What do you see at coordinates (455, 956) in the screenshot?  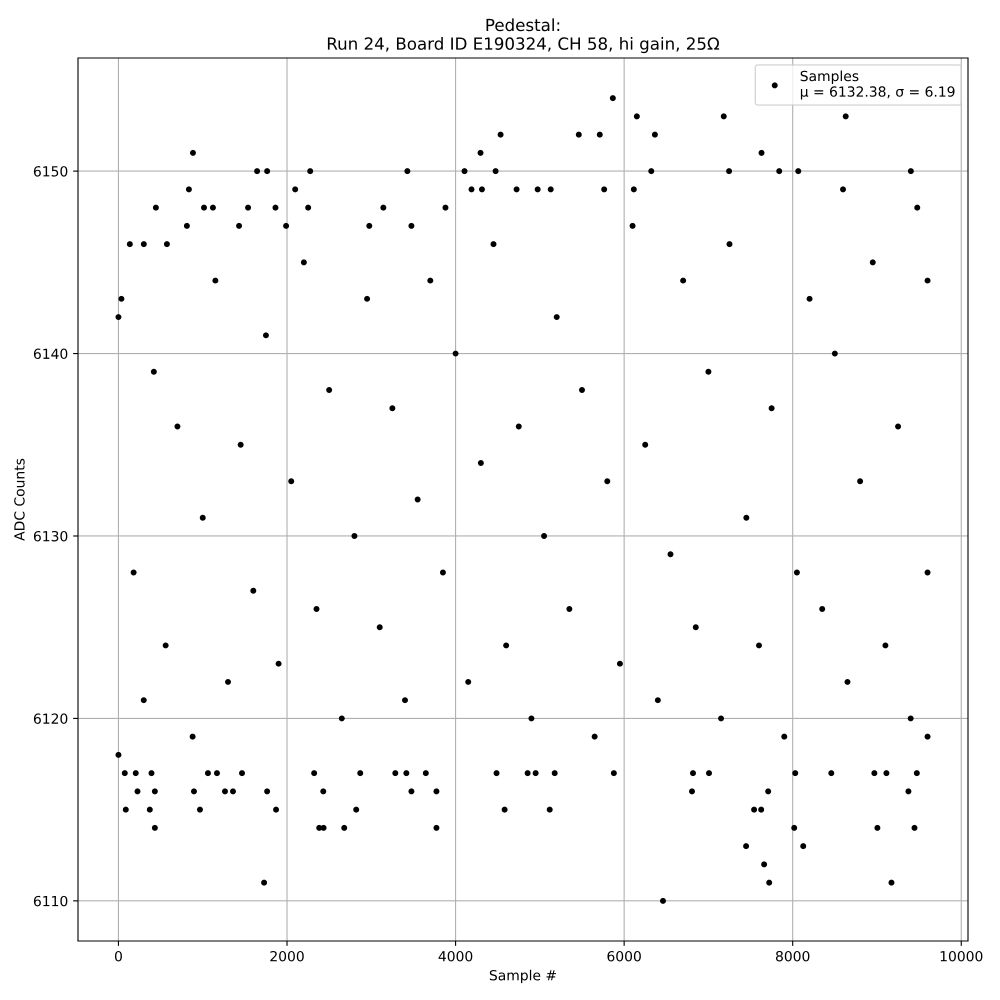 I see `x-tick-label: 4000` at bounding box center [455, 956].